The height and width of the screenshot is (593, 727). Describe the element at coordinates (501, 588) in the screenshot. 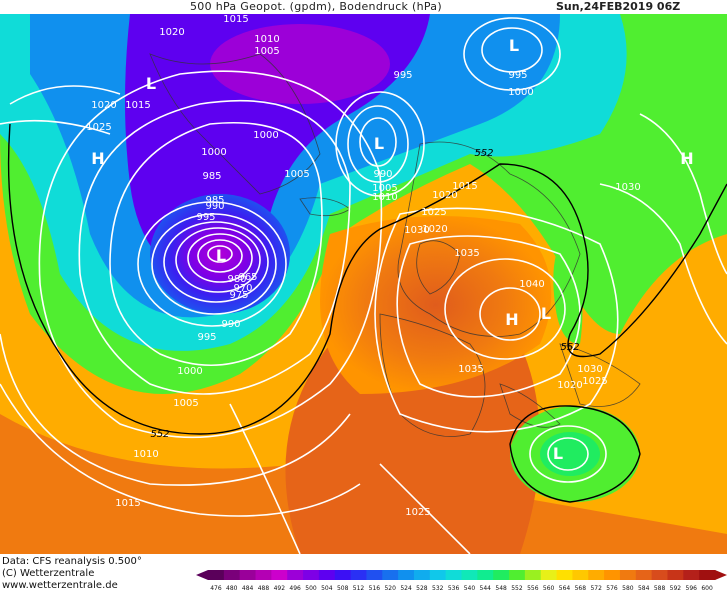

I see `legend-tick-label: 548` at that location.